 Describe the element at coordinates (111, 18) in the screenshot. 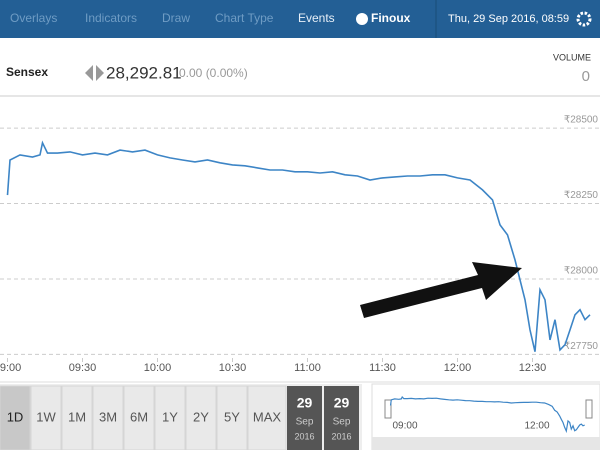

I see `menu-item: Indicators` at that location.